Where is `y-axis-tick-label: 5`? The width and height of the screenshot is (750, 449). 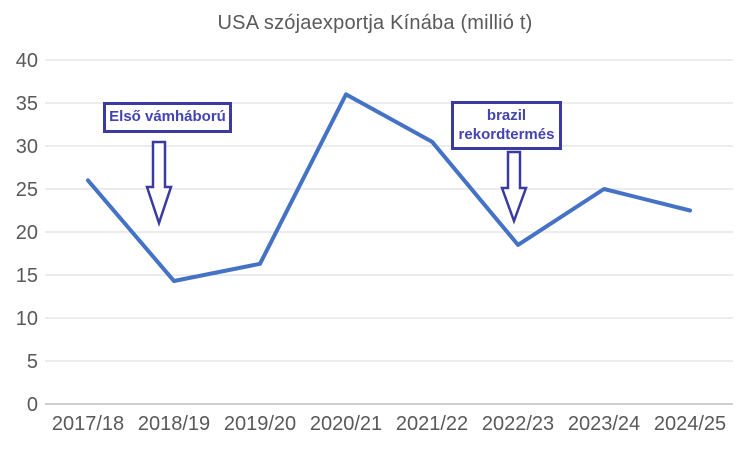 y-axis-tick-label: 5 is located at coordinates (32, 362).